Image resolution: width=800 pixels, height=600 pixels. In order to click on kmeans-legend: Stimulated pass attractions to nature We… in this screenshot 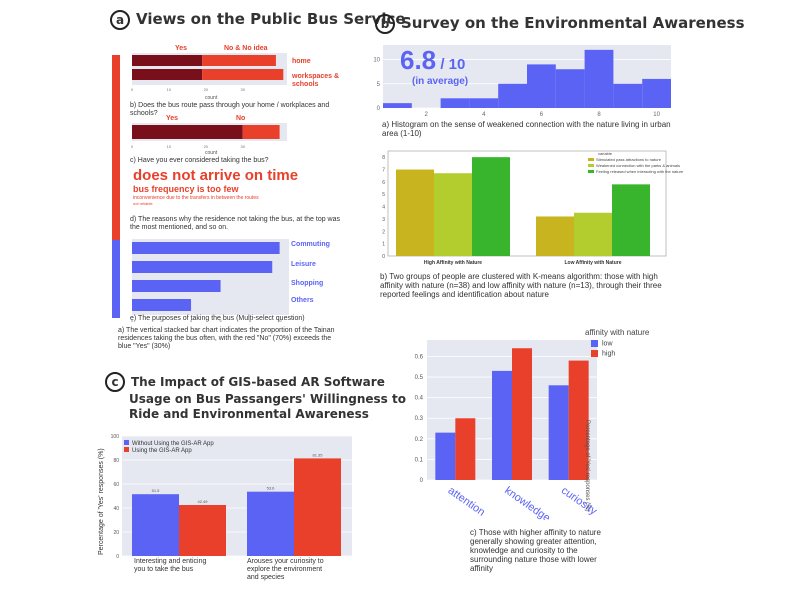, I will do `click(635, 166)`.